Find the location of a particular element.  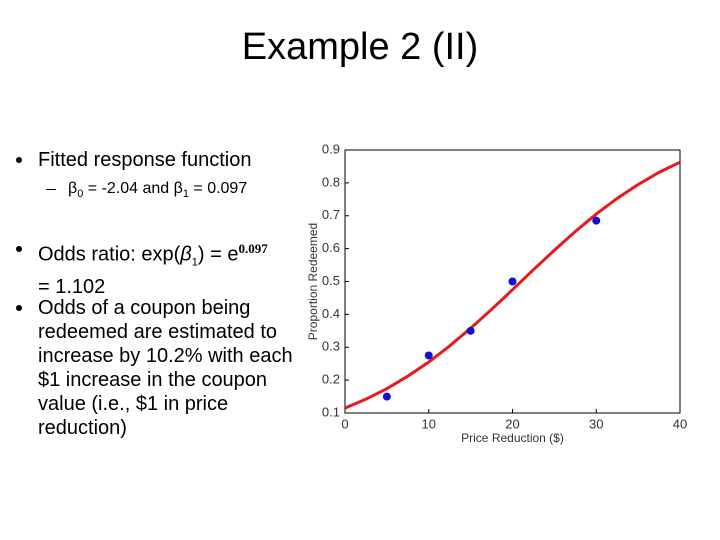

sub-bullet: β0 = -2.04 and β1 = 0.097 is located at coordinates (157, 191).